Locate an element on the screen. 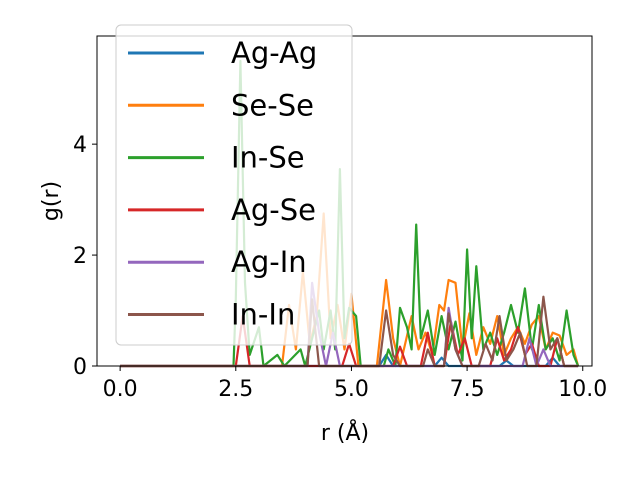  y-axis-ticks: 0 2 4 is located at coordinates (85, 256).